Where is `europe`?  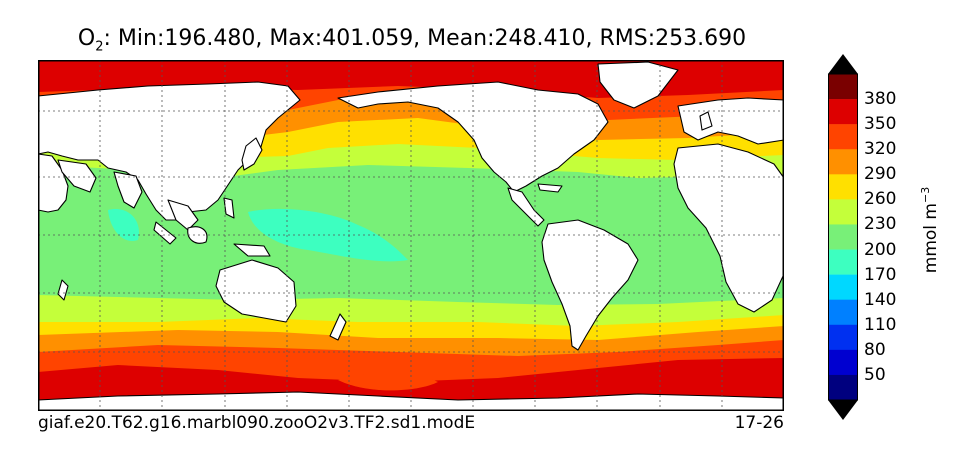
europe is located at coordinates (730, 121).